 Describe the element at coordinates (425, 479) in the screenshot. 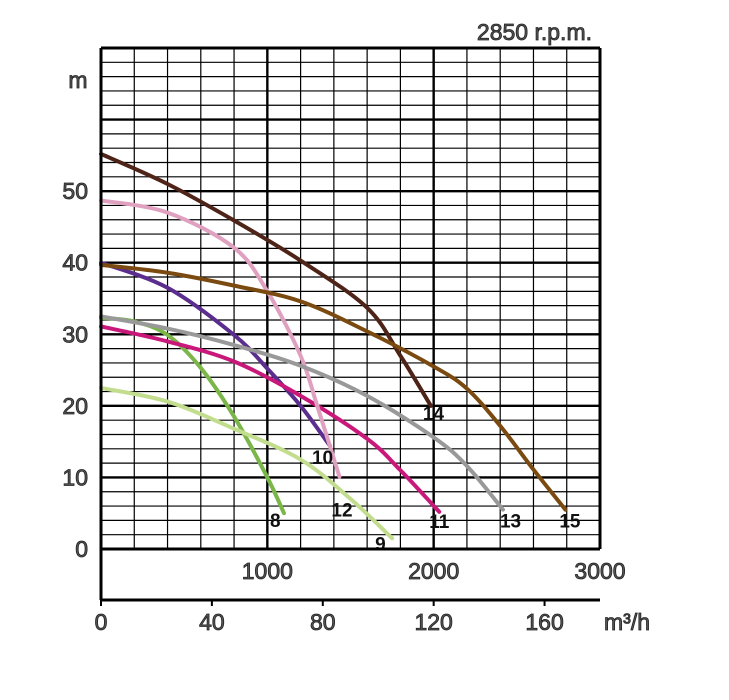

I see `curve-labels: 8 9 10 11 12 13 14 15` at that location.